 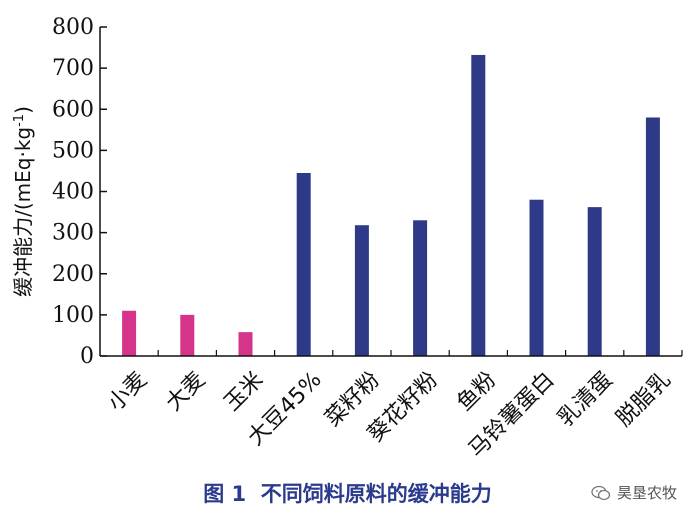 I want to click on figure-title: 不同饲料原料的缓冲能力, so click(x=376, y=494).